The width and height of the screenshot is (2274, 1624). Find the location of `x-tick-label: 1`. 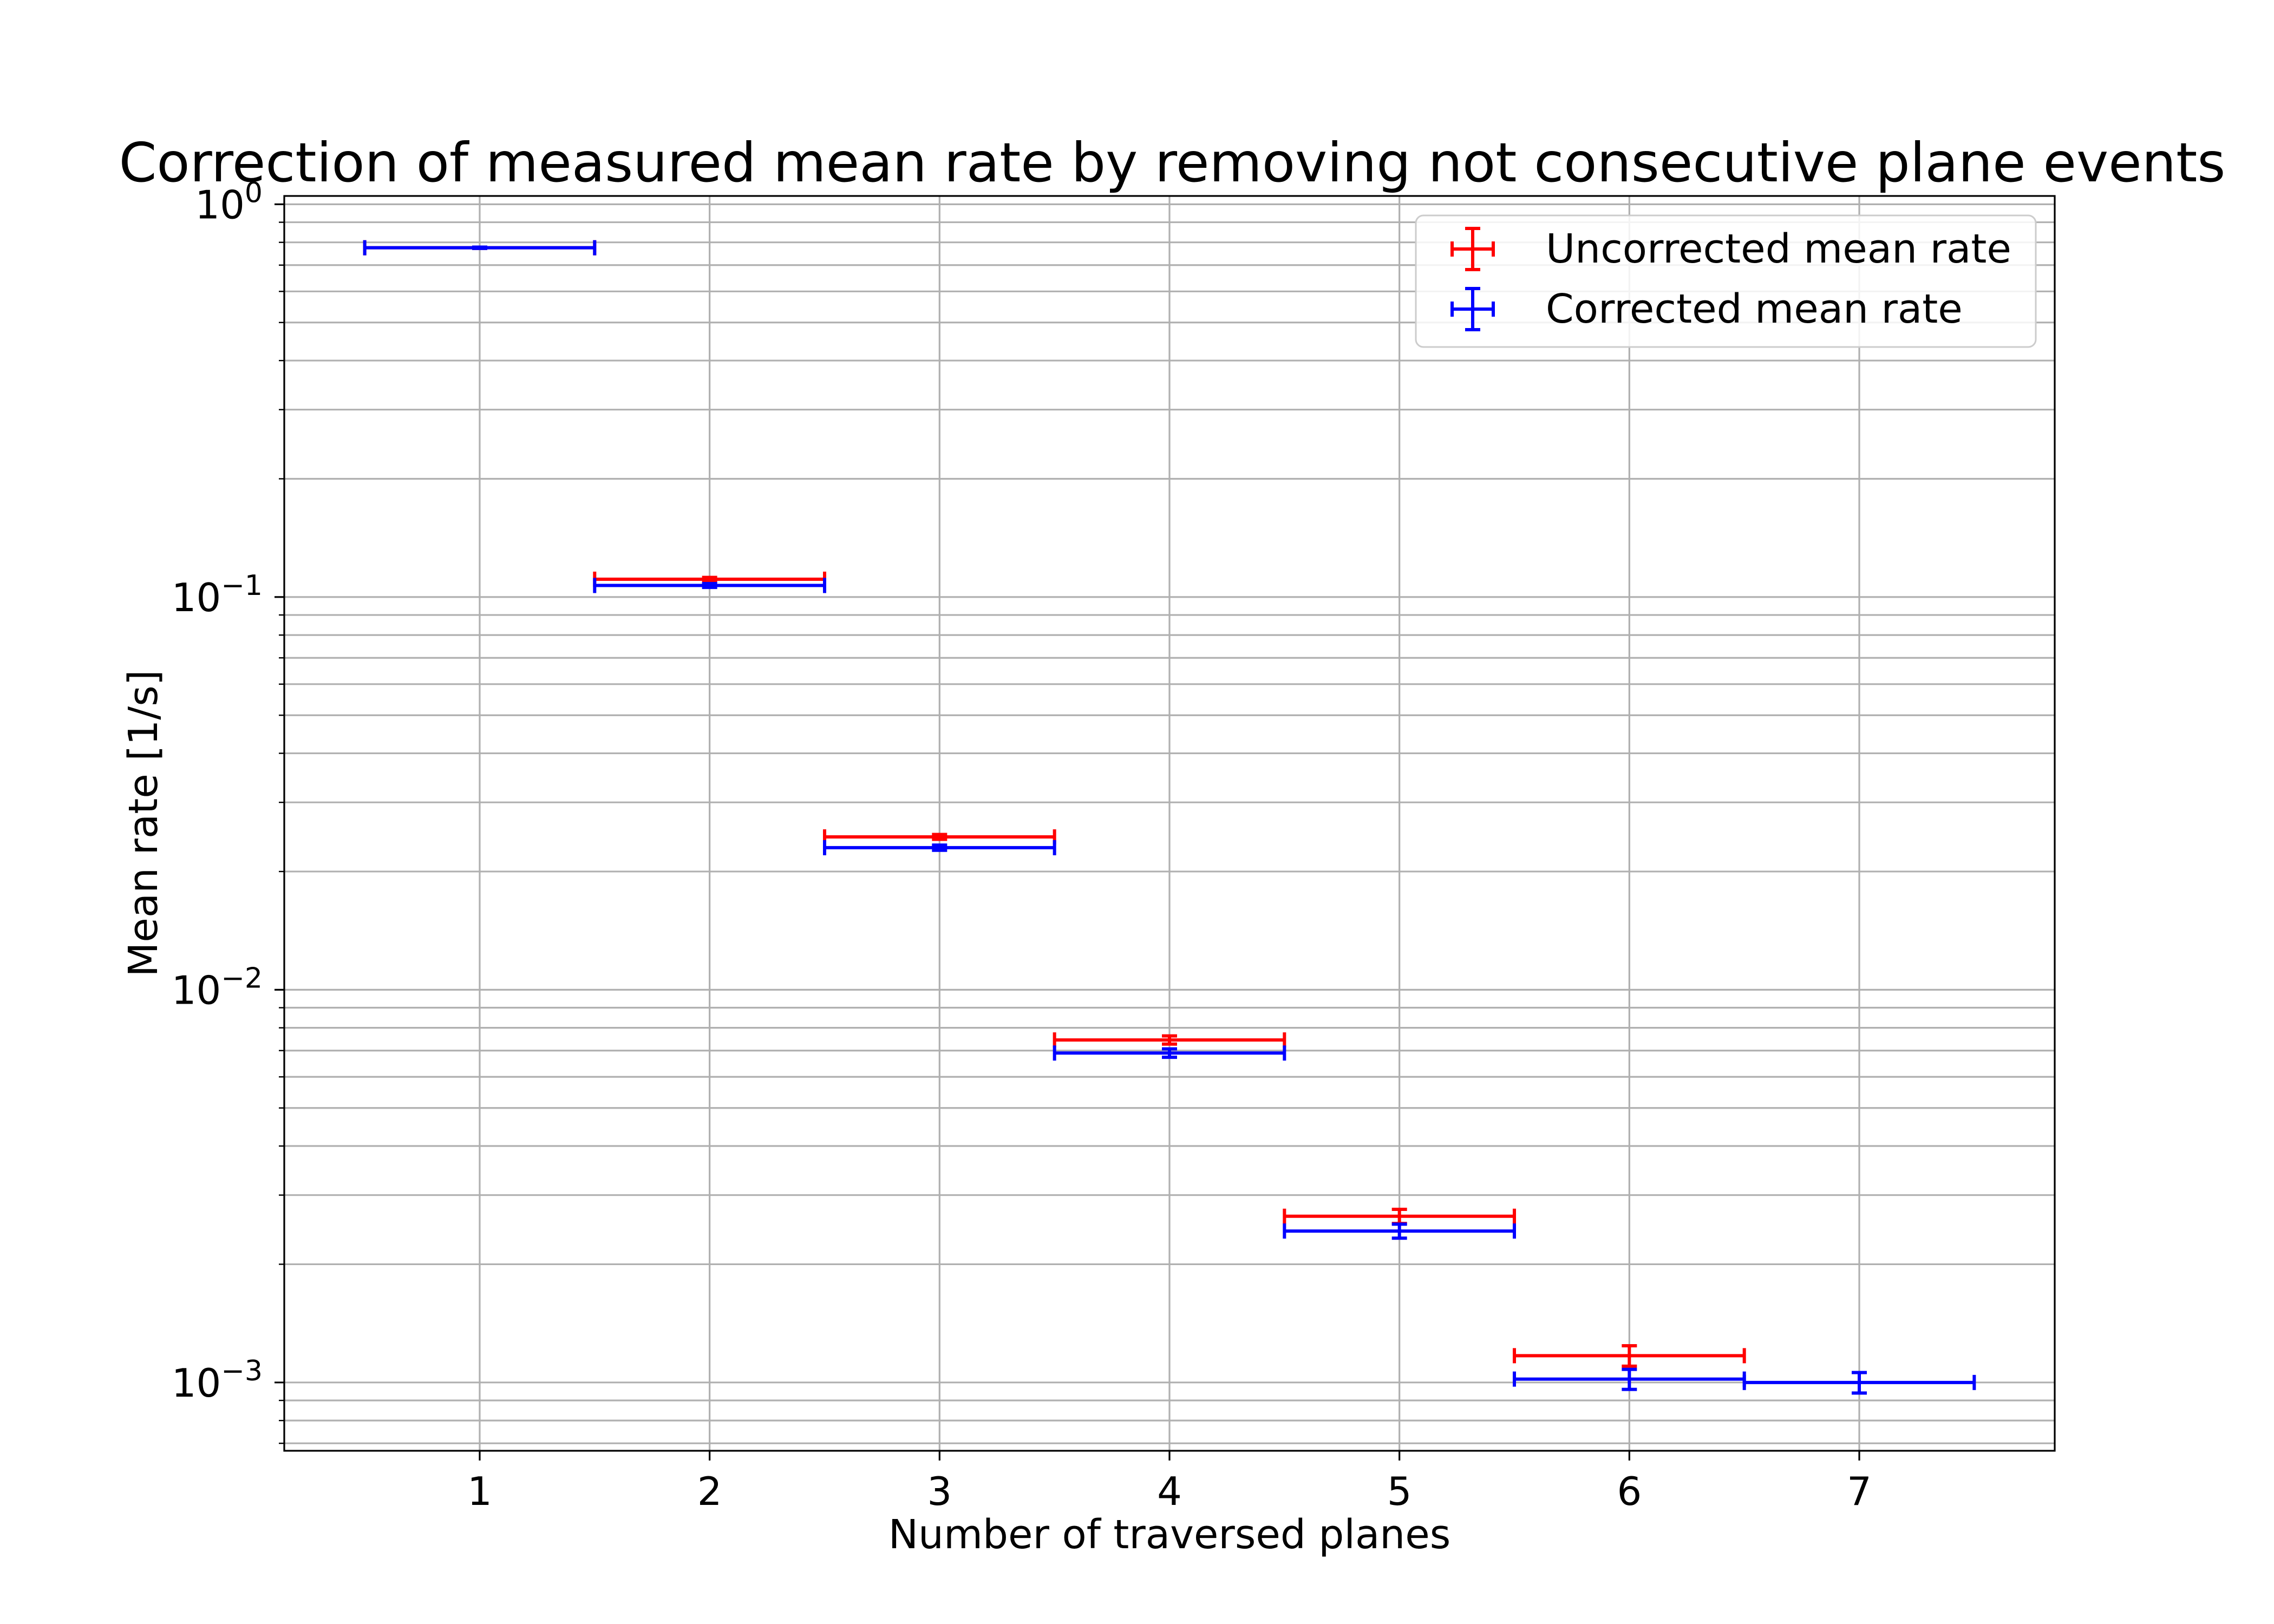

x-tick-label: 1 is located at coordinates (480, 1492).